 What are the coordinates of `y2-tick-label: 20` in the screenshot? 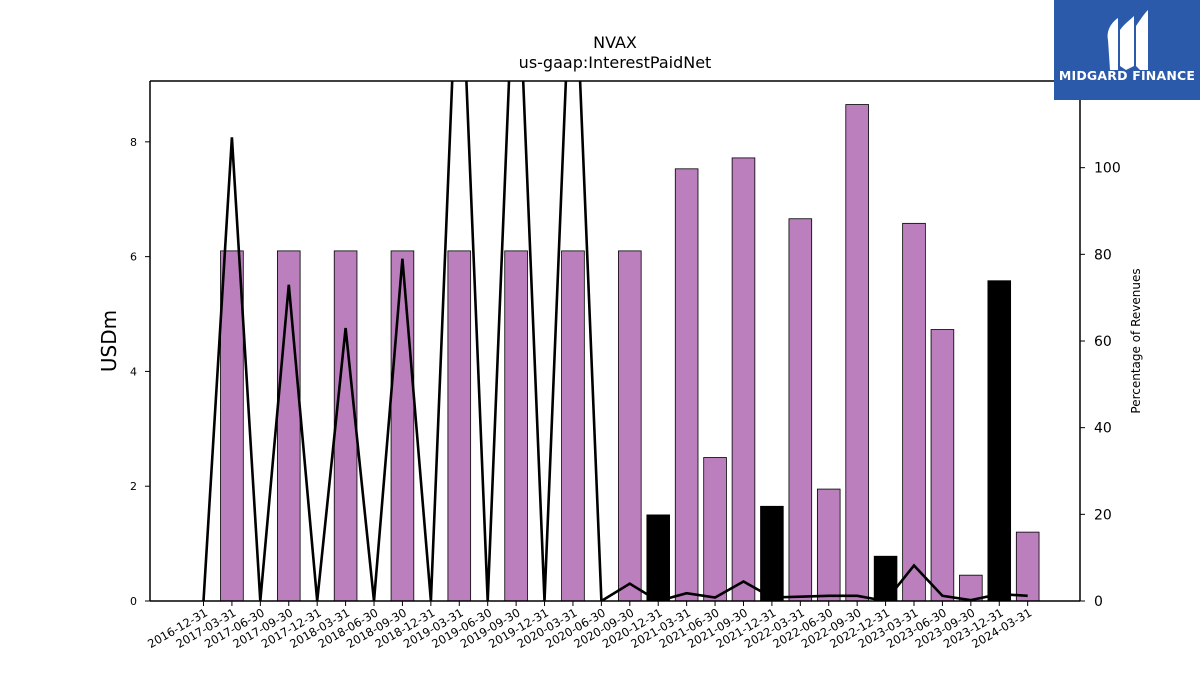 It's located at (1103, 515).